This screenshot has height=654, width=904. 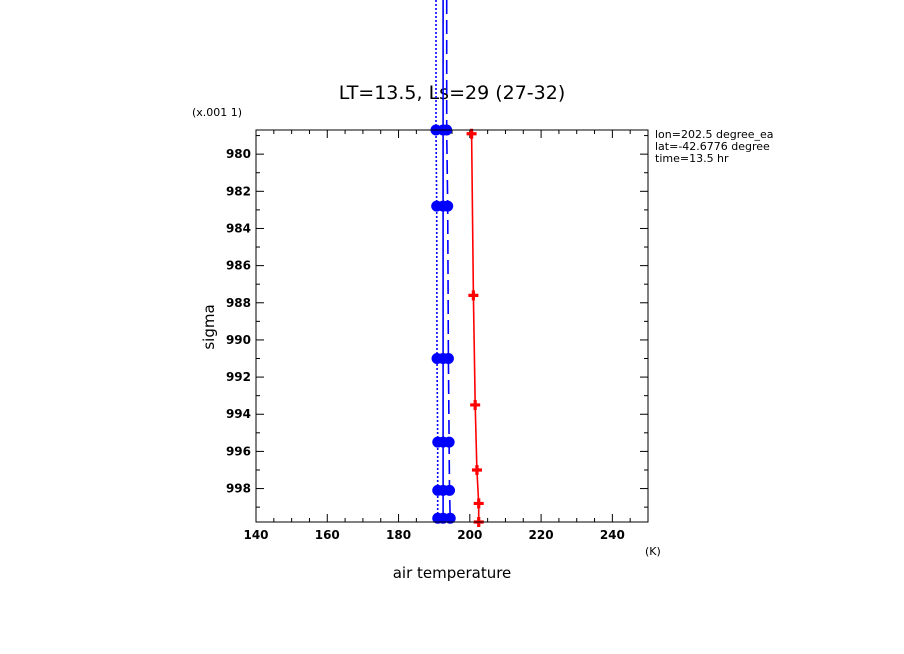 What do you see at coordinates (238, 414) in the screenshot?
I see `y-tick-label: 994` at bounding box center [238, 414].